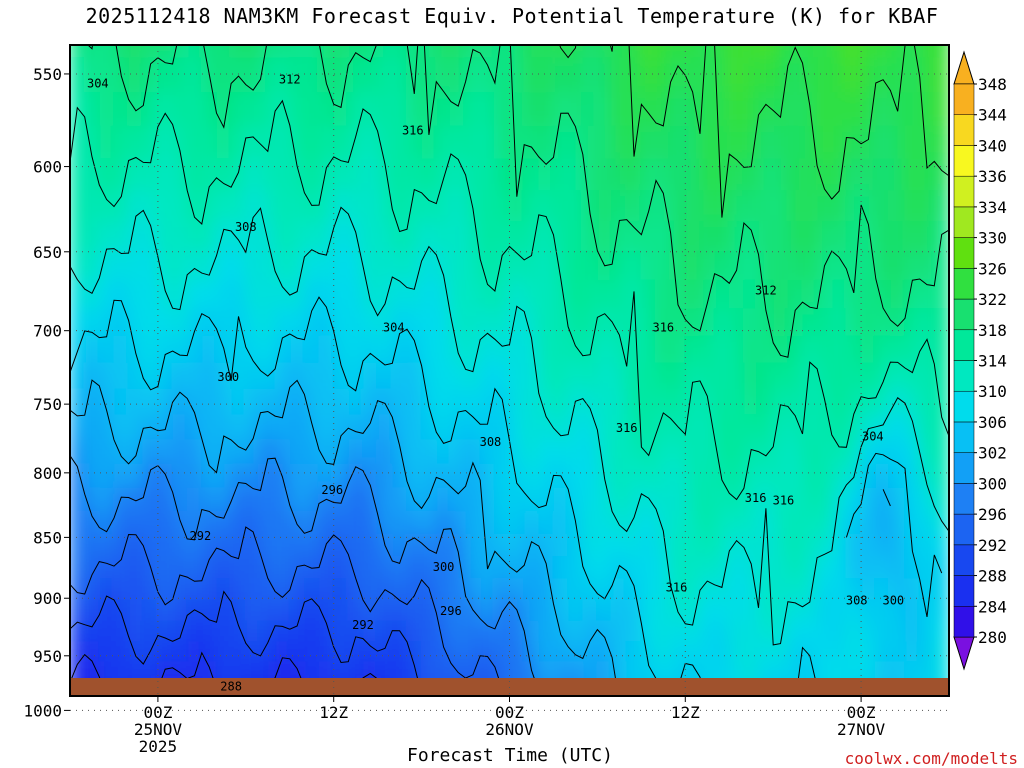  What do you see at coordinates (47, 74) in the screenshot?
I see `y-tick-label: 550` at bounding box center [47, 74].